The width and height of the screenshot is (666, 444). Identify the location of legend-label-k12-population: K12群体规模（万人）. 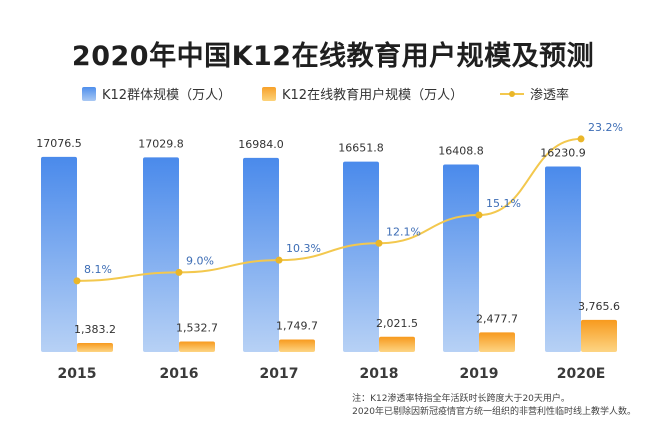
(167, 95).